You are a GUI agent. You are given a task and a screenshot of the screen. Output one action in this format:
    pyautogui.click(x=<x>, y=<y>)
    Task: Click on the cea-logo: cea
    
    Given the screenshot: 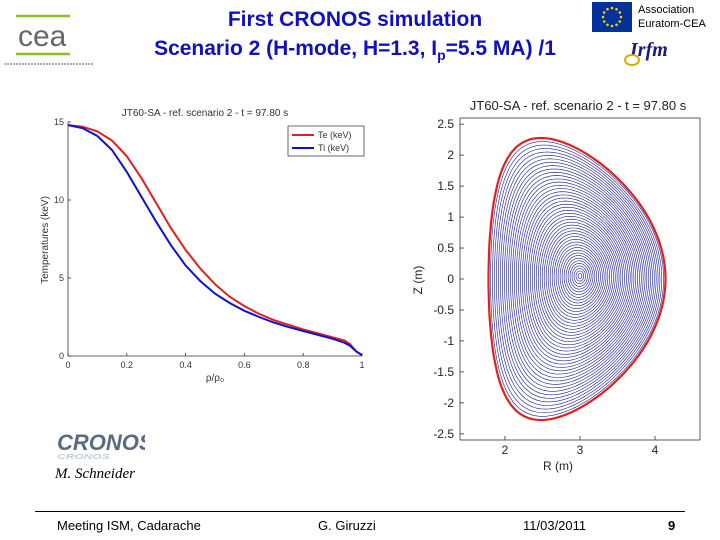 What is the action you would take?
    pyautogui.click(x=49, y=36)
    